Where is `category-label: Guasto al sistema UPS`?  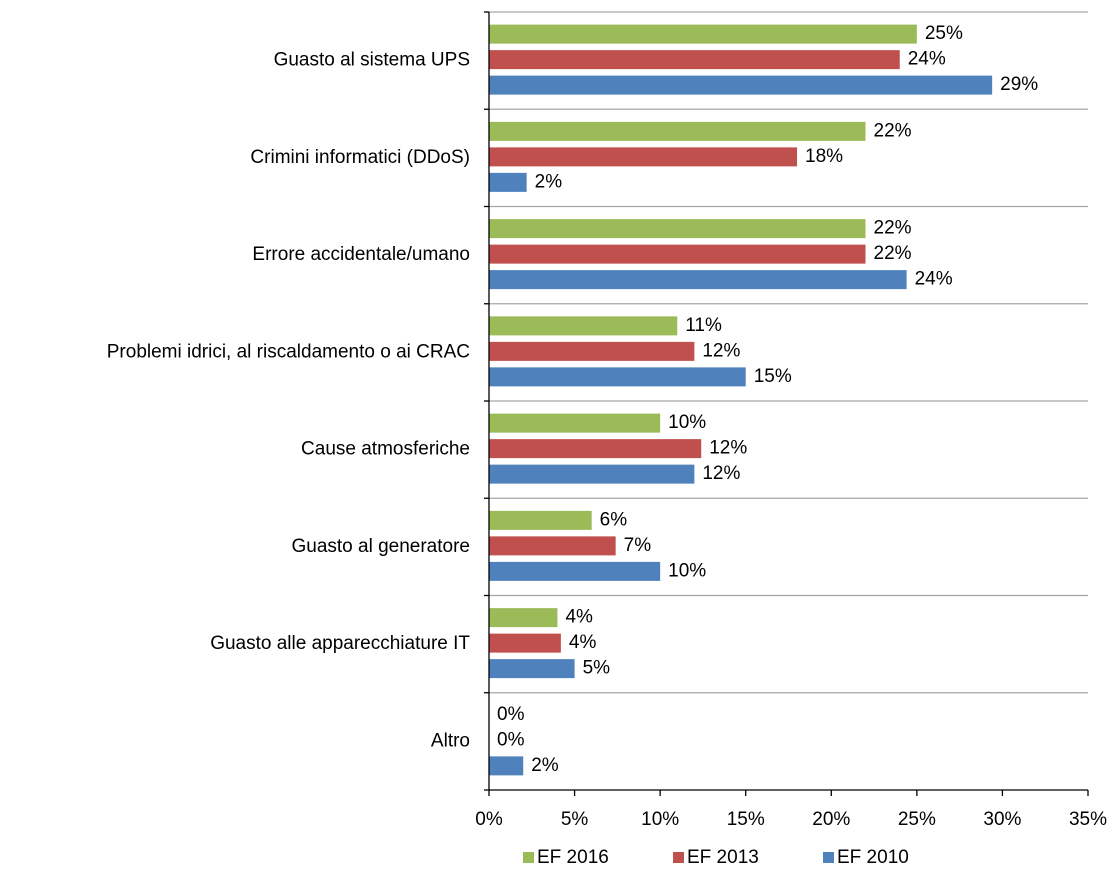
category-label: Guasto al sistema UPS is located at coordinates (372, 60).